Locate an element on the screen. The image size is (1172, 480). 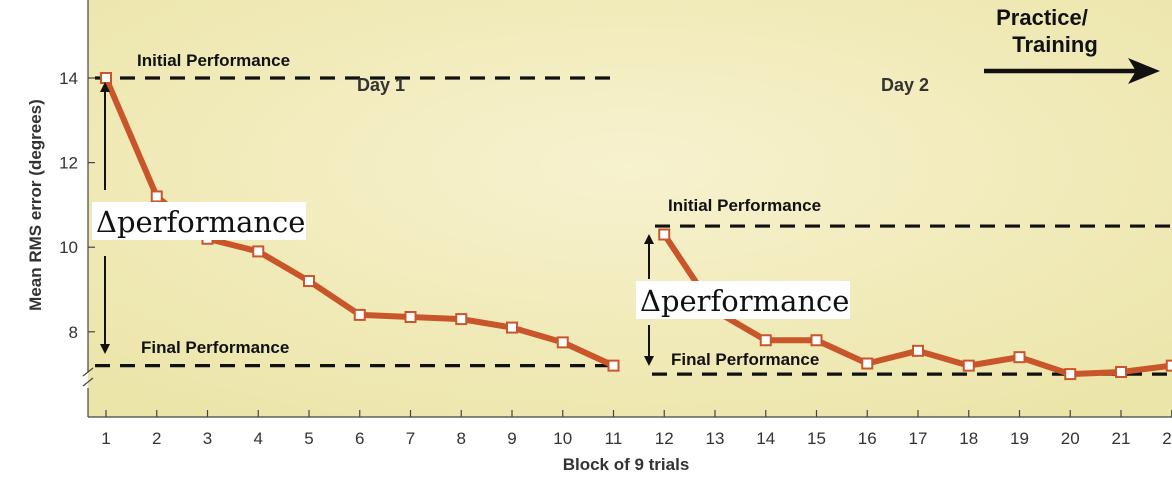
x-tick-label: 15 is located at coordinates (816, 438).